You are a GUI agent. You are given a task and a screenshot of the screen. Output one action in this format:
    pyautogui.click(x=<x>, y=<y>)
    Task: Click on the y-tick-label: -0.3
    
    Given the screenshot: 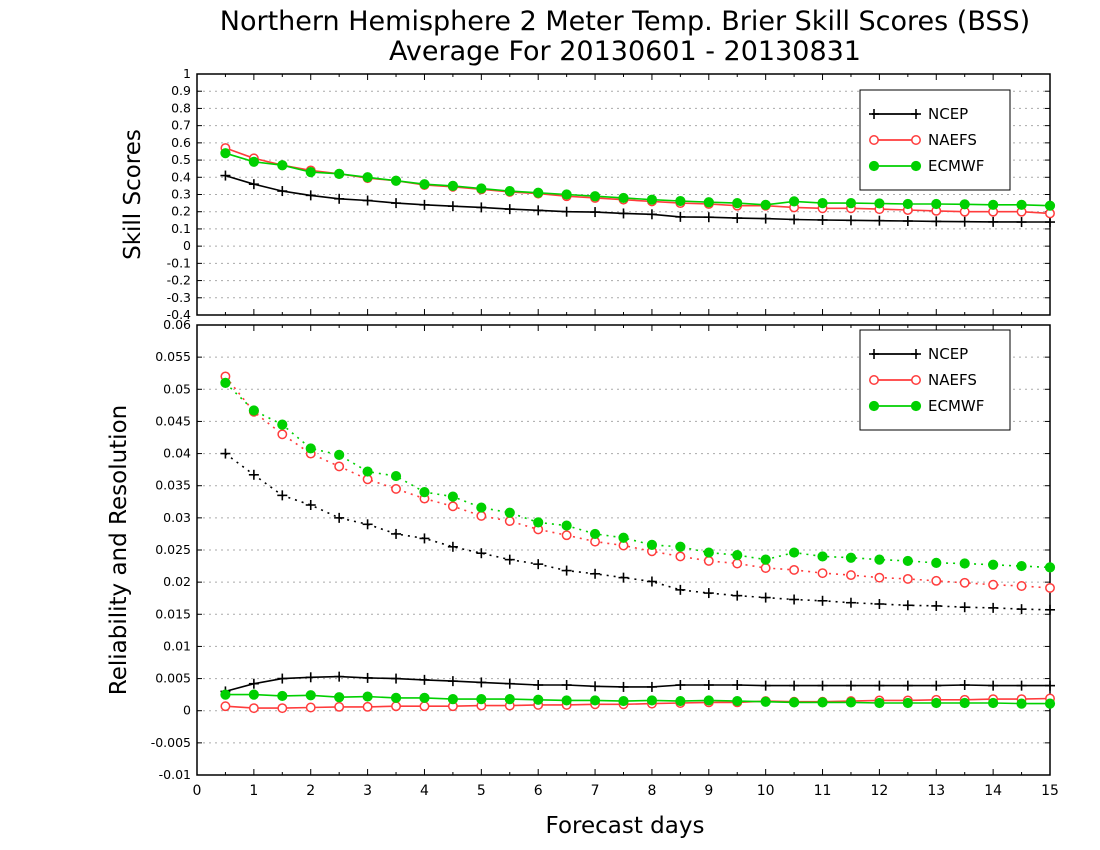 What is the action you would take?
    pyautogui.click(x=179, y=297)
    